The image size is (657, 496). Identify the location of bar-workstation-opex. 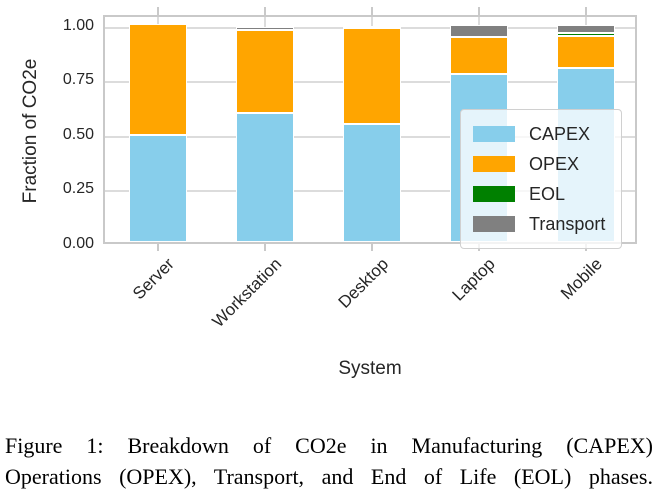
(265, 72).